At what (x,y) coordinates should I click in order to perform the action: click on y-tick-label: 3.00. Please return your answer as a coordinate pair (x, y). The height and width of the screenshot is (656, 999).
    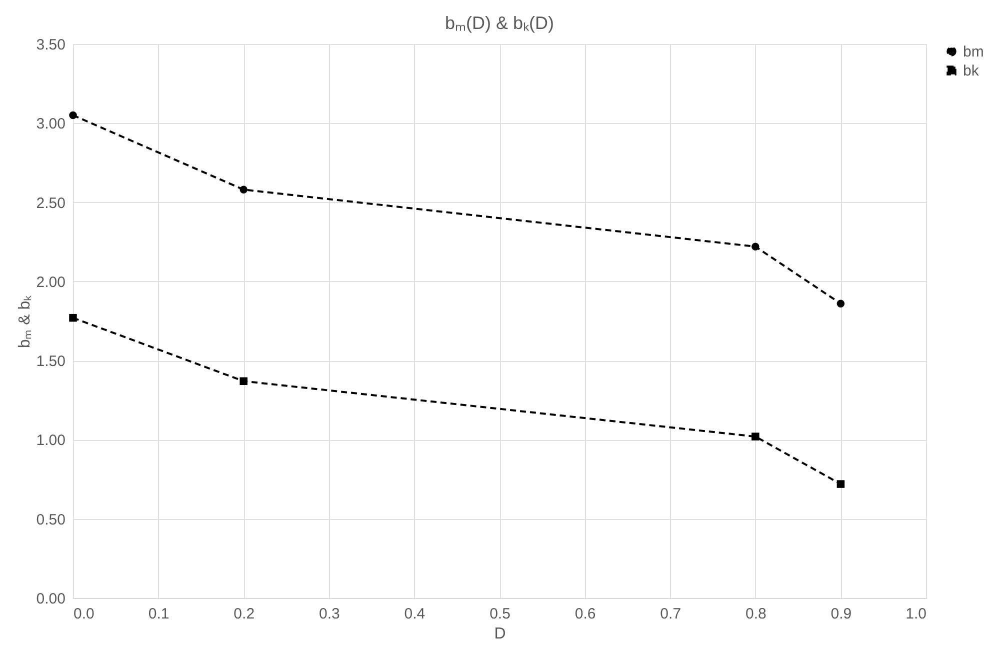
    Looking at the image, I should click on (51, 124).